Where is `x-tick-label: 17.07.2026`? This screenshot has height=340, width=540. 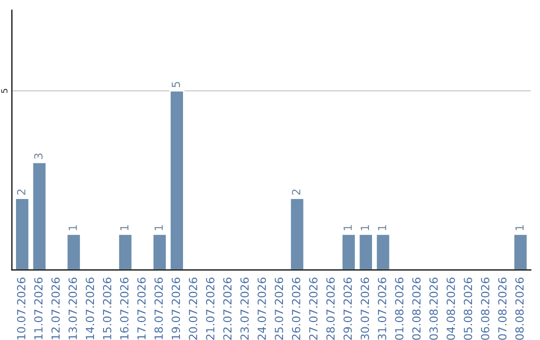 x-tick-label: 17.07.2026 is located at coordinates (141, 309).